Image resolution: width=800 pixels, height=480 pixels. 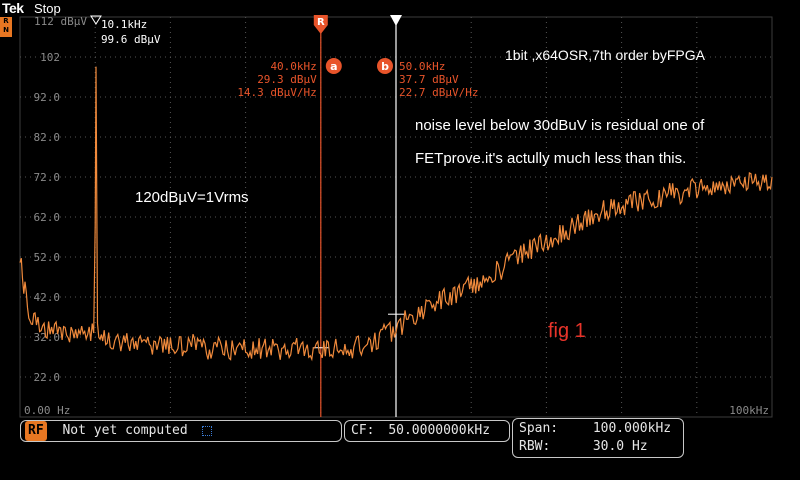 I want to click on span-value: 100.000kHz, so click(x=632, y=428).